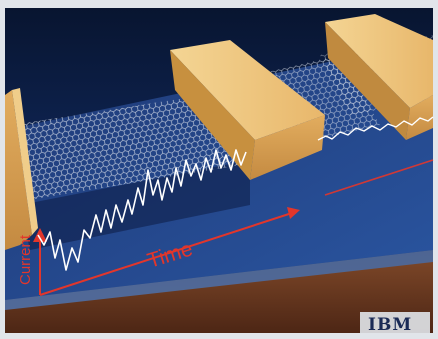 The width and height of the screenshot is (438, 339). I want to click on substrate-shadow, so click(135, 205).